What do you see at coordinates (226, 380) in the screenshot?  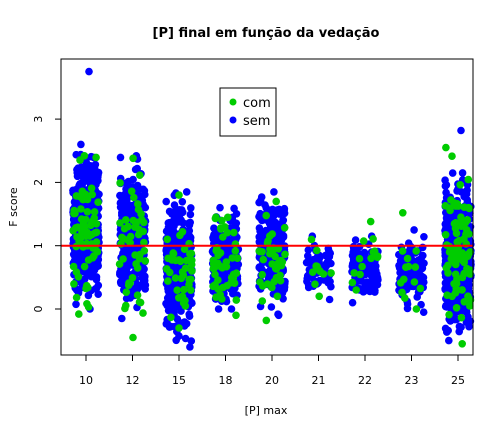 I see `x-tick-label: 18` at bounding box center [226, 380].